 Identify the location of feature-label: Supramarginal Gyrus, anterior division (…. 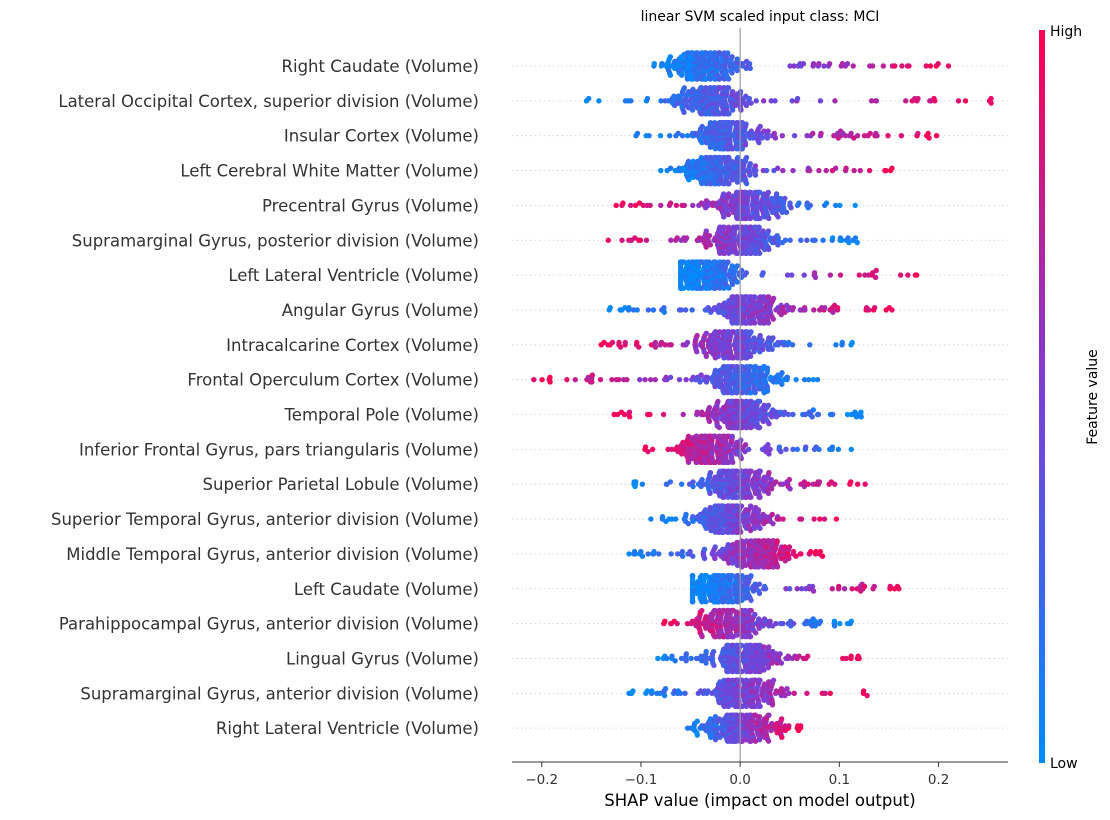
(279, 693).